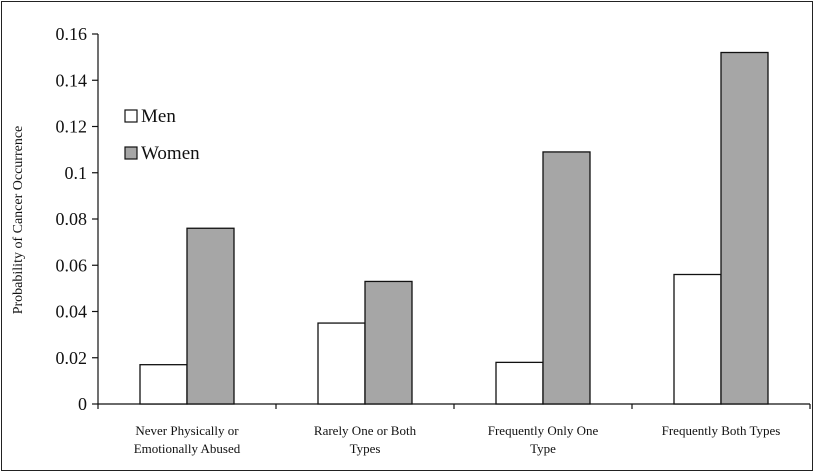 Image resolution: width=816 pixels, height=475 pixels. Describe the element at coordinates (543, 448) in the screenshot. I see `x-category-label: Type` at that location.